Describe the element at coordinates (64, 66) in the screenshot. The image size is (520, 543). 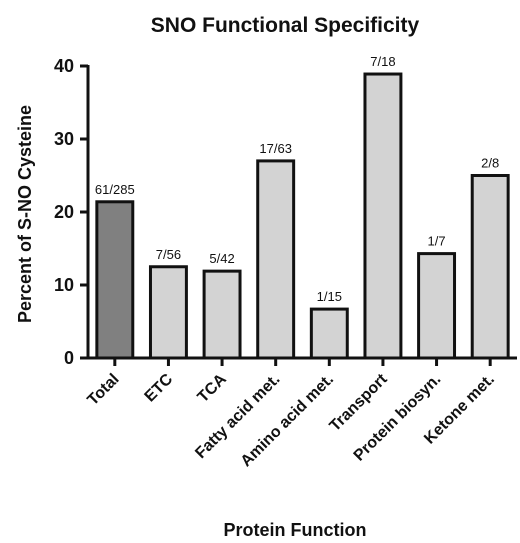
I see `y-tick-label: 40` at that location.